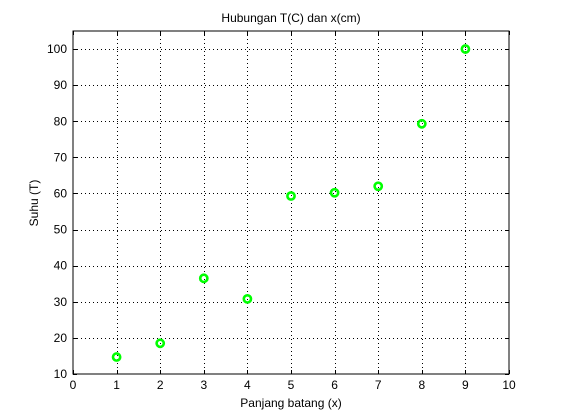  I want to click on y-tick-labels: 10 20 30 40 50 60 70 80 90 100, so click(57, 211).